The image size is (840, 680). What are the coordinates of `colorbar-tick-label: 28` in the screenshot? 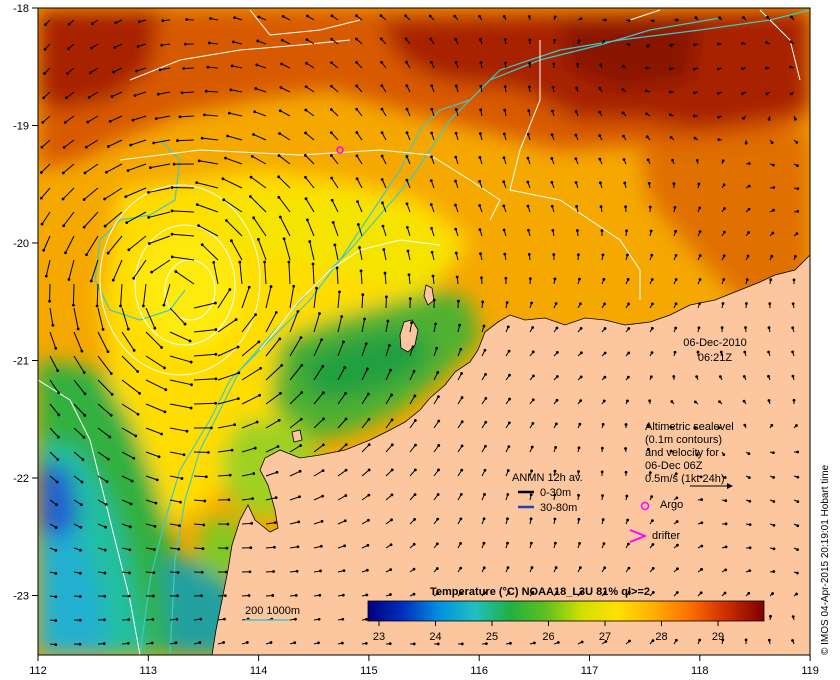 It's located at (661, 637).